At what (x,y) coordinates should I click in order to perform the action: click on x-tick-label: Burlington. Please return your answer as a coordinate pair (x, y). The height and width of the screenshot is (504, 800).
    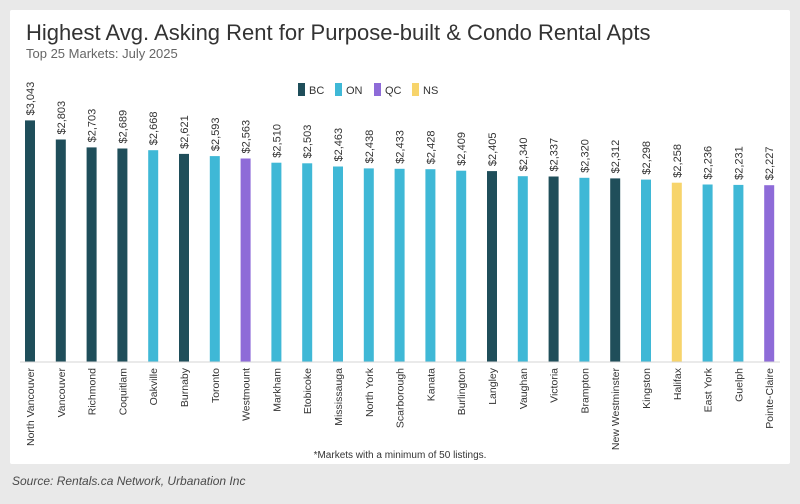
    Looking at the image, I should click on (462, 391).